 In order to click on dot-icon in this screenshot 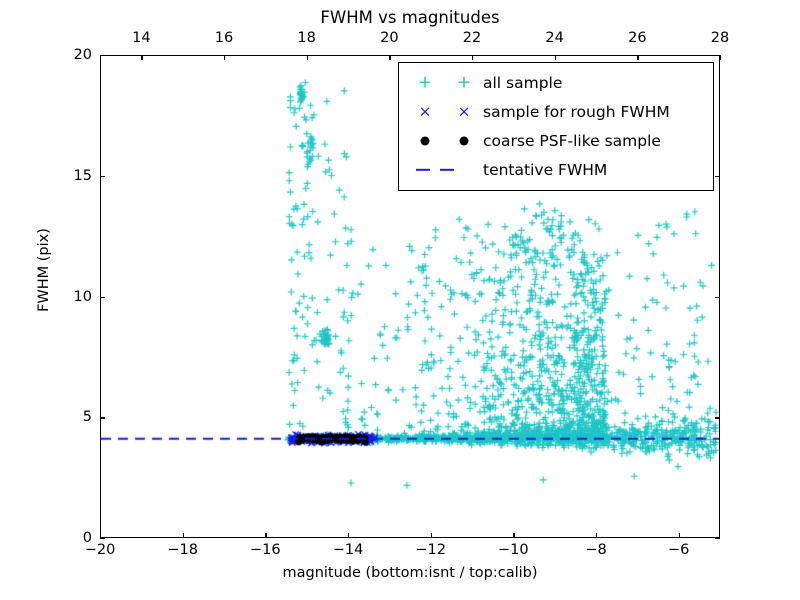, I will do `click(445, 141)`.